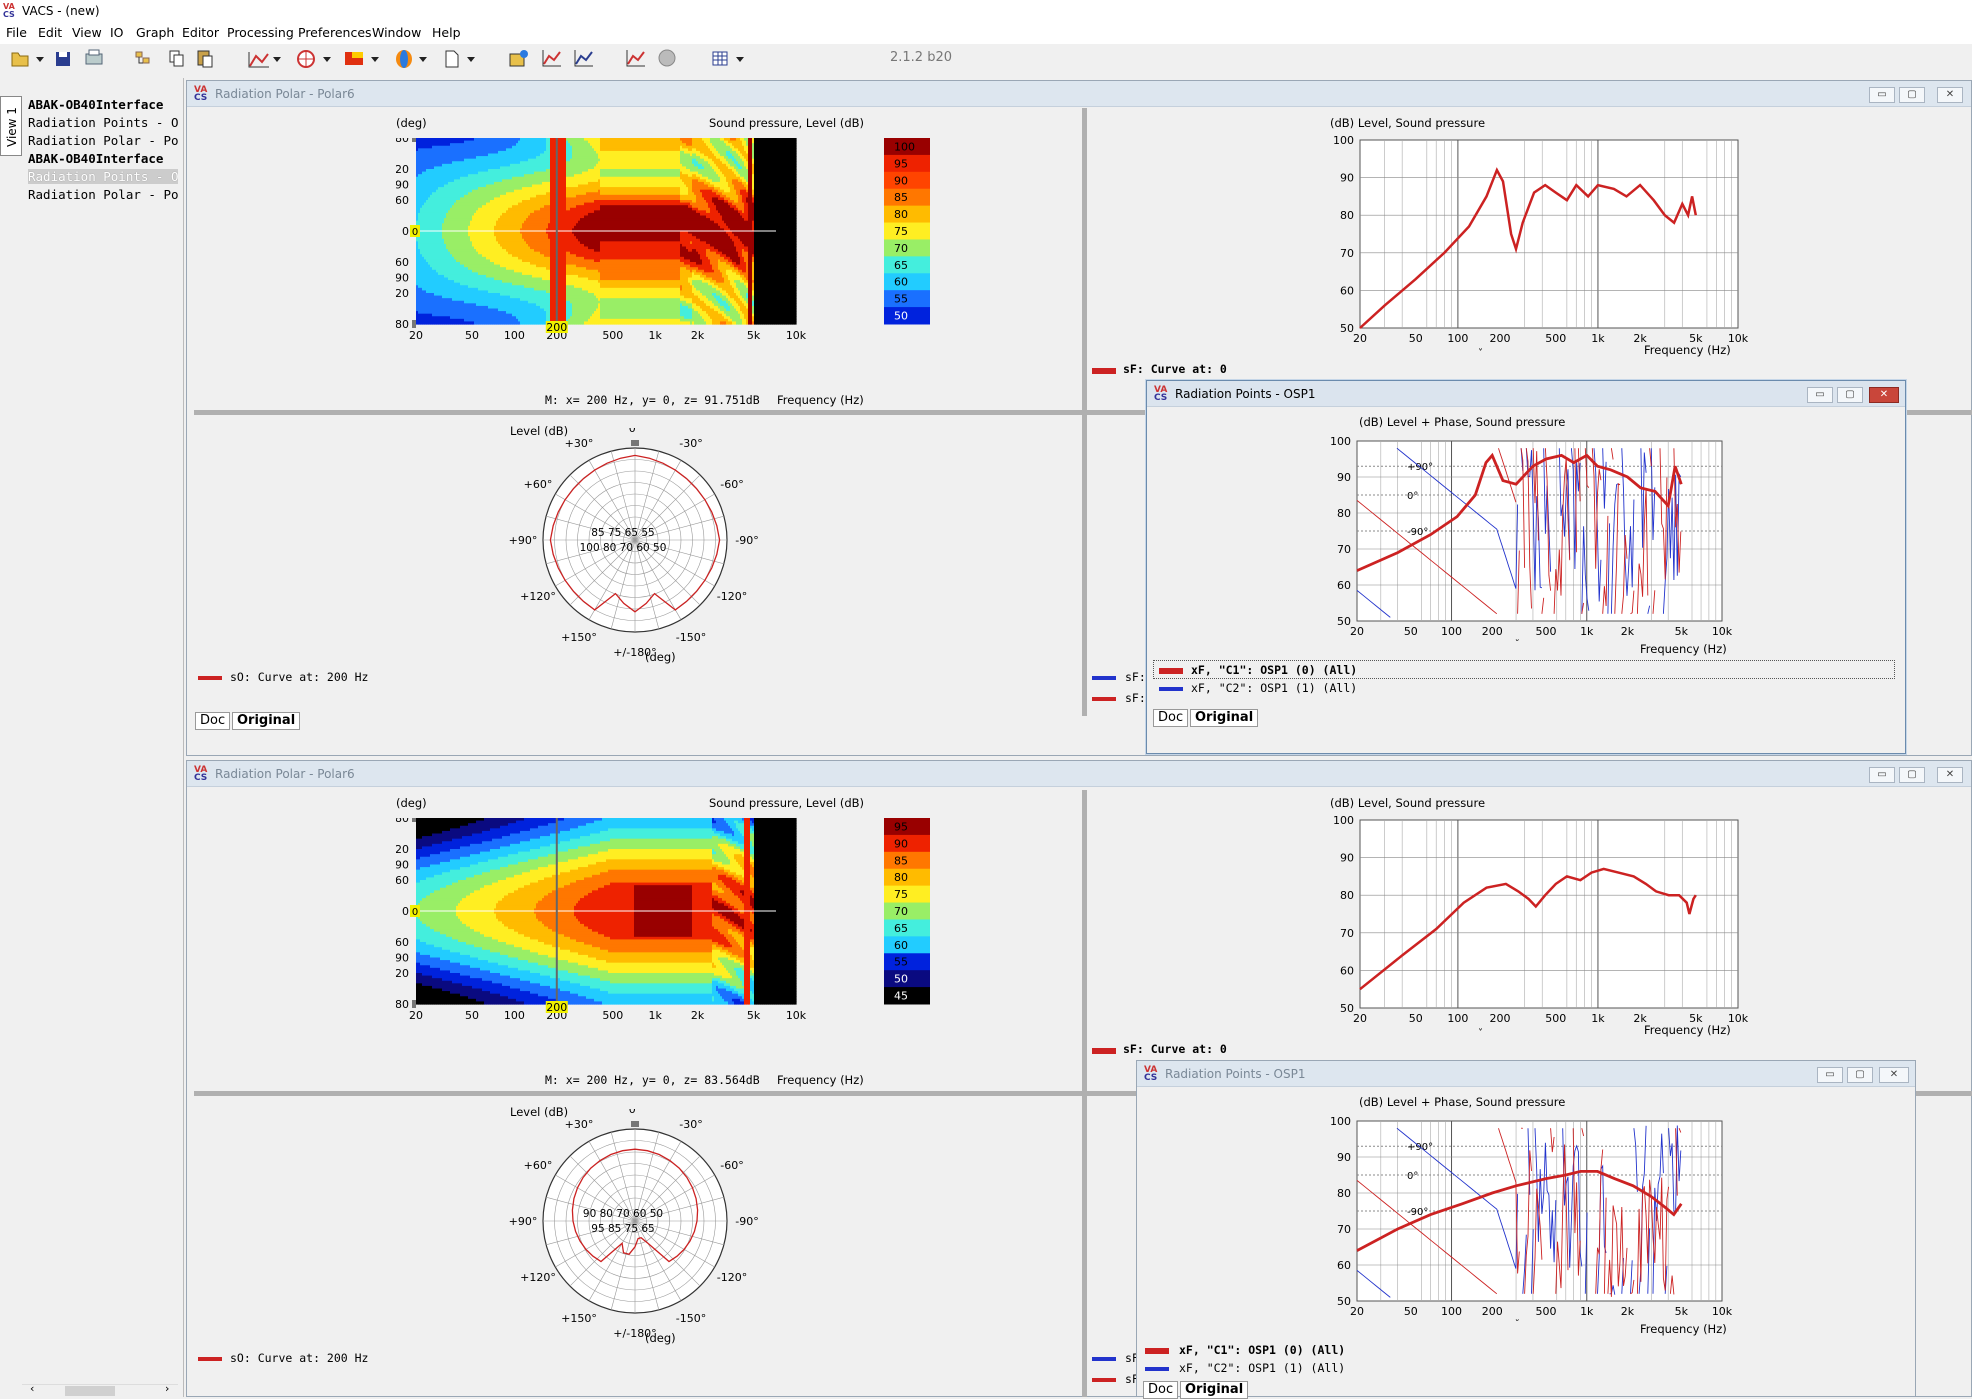  What do you see at coordinates (518, 58) in the screenshot?
I see `calc-icon` at bounding box center [518, 58].